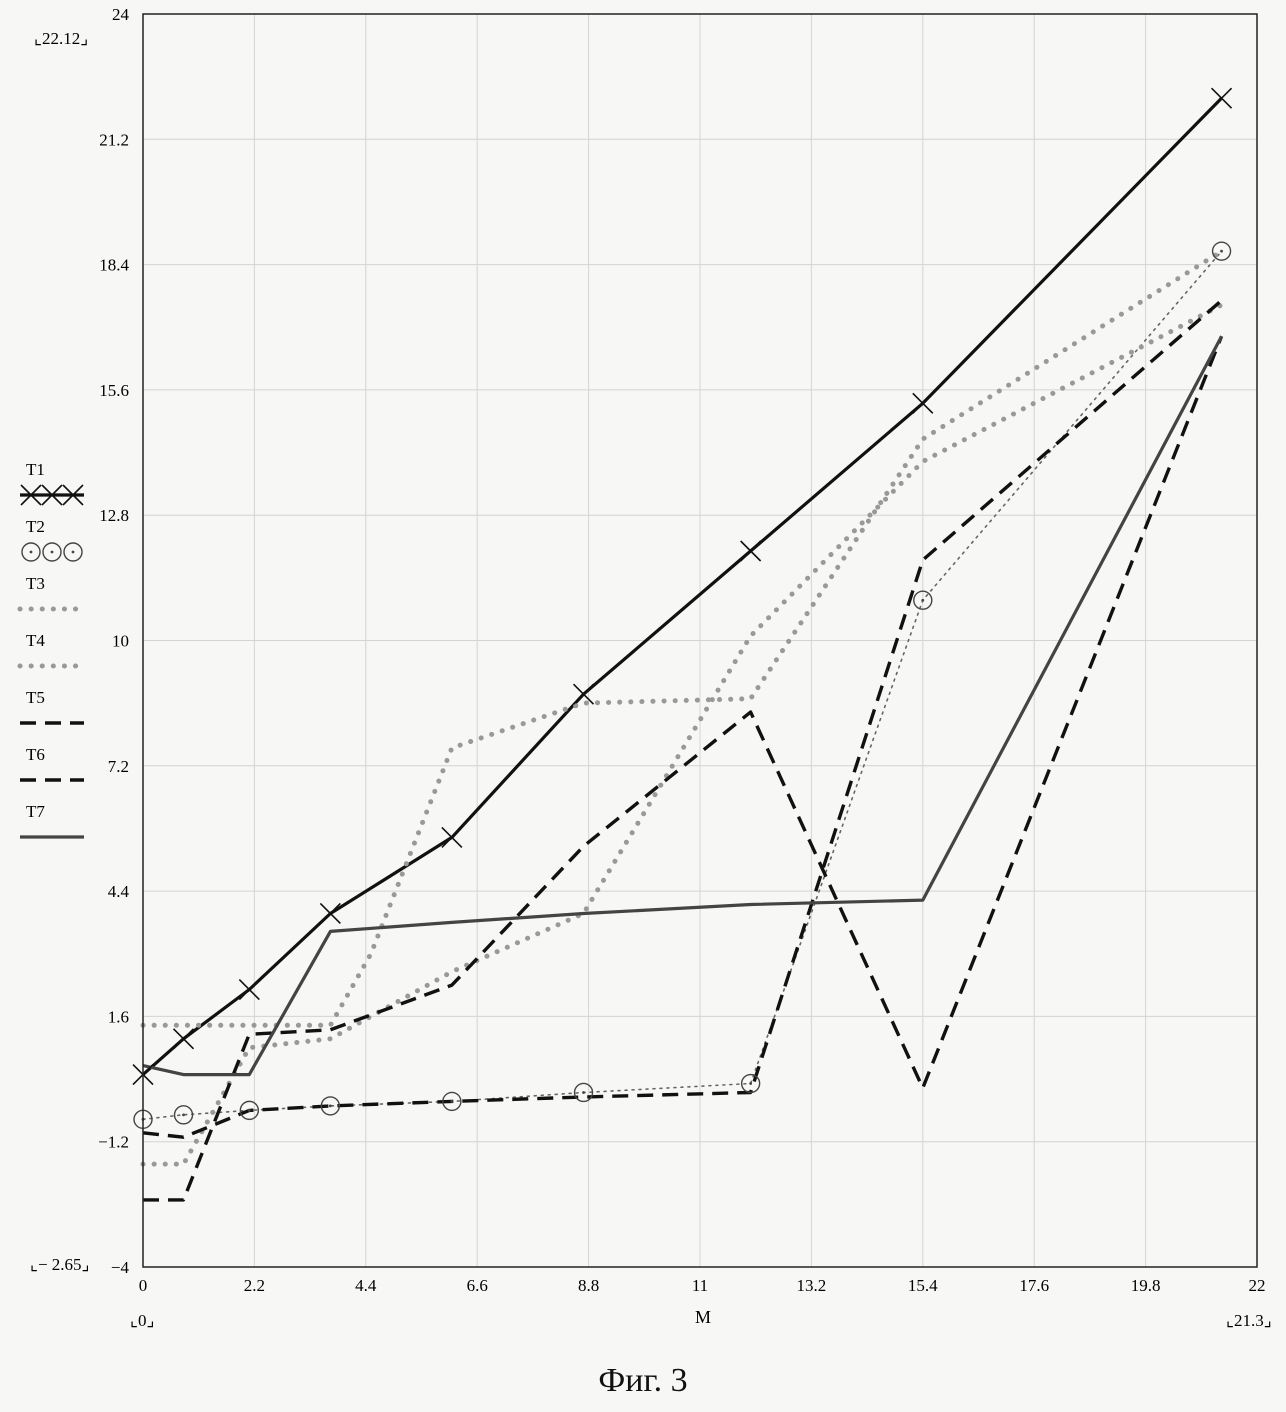 Image resolution: width=1286 pixels, height=1412 pixels. I want to click on legend-label-t6: T6, so click(35, 754).